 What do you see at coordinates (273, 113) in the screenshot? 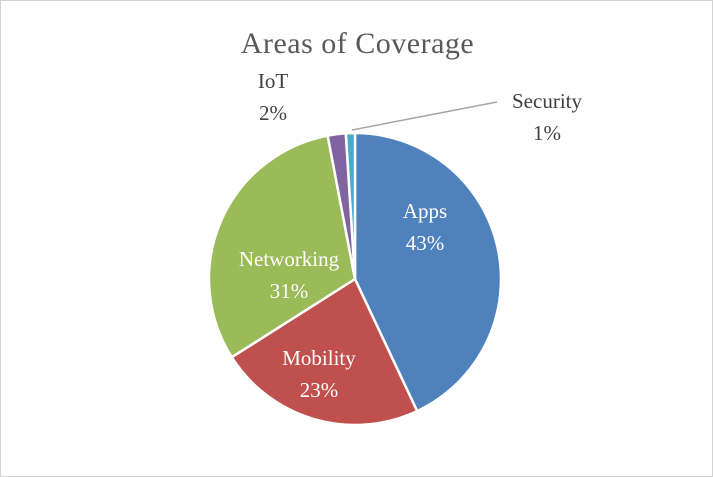
I see `label-iot-value: 2%` at bounding box center [273, 113].